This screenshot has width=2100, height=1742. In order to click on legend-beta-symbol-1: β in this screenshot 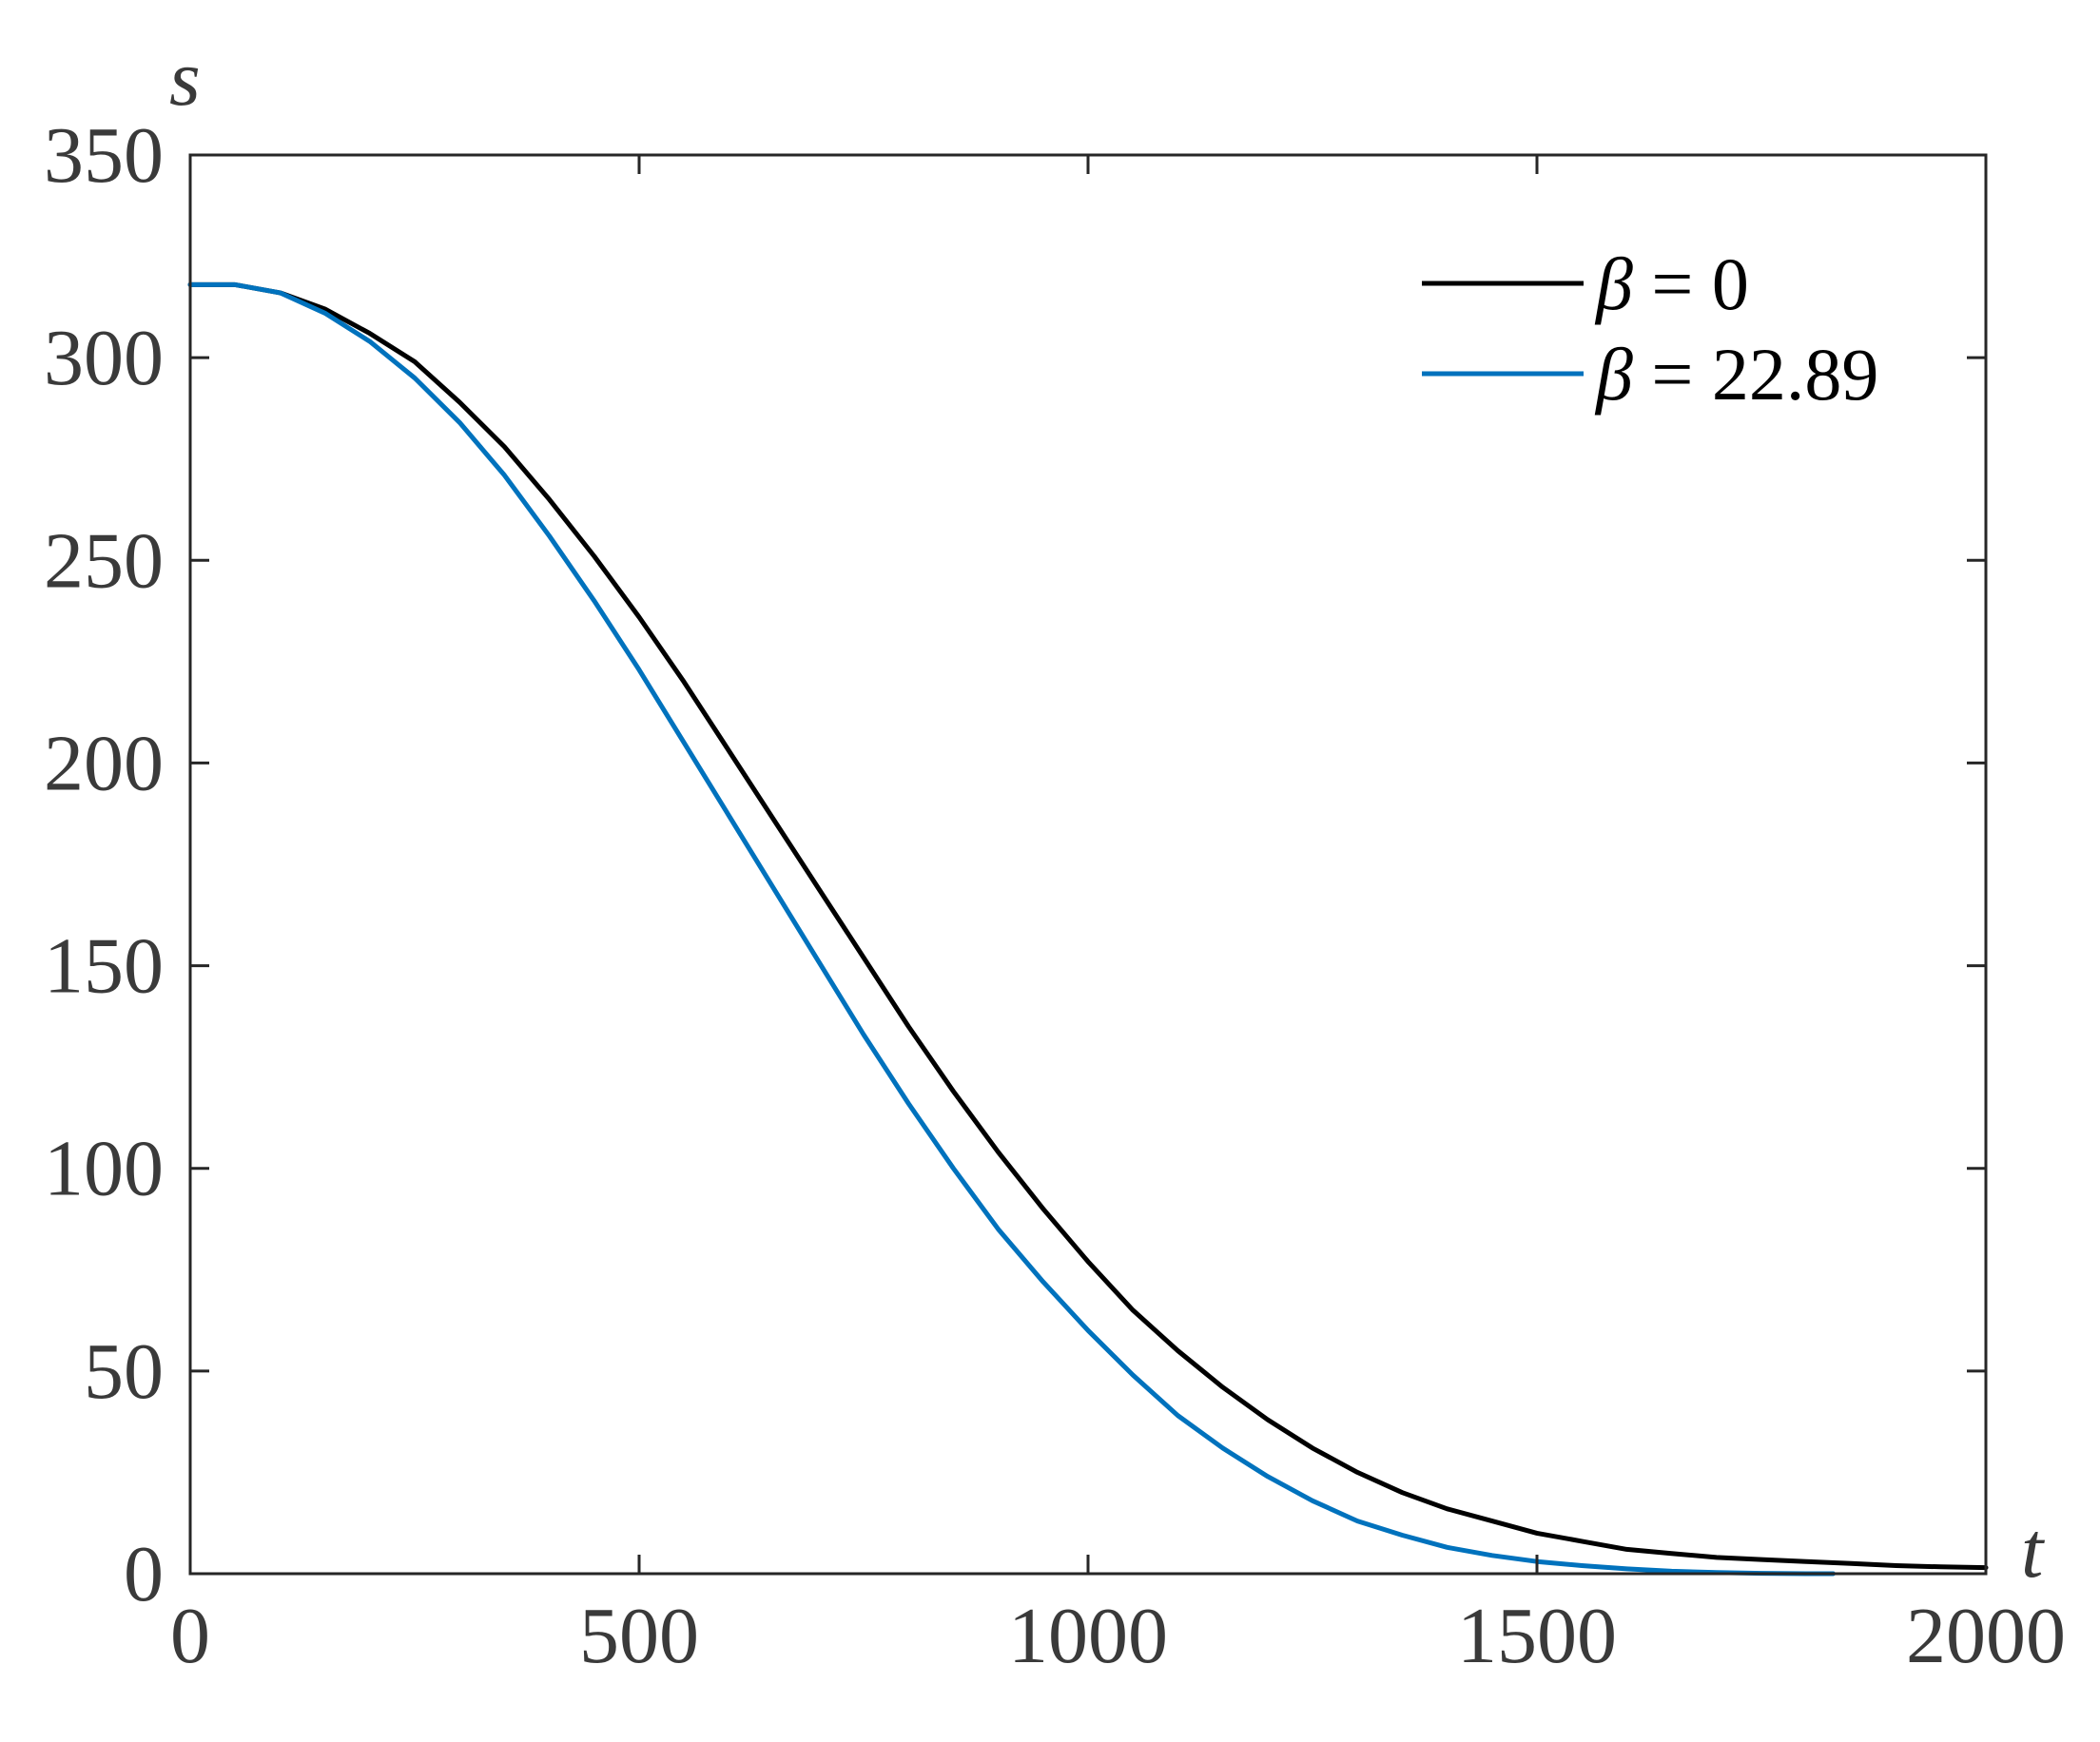, I will do `click(1613, 374)`.